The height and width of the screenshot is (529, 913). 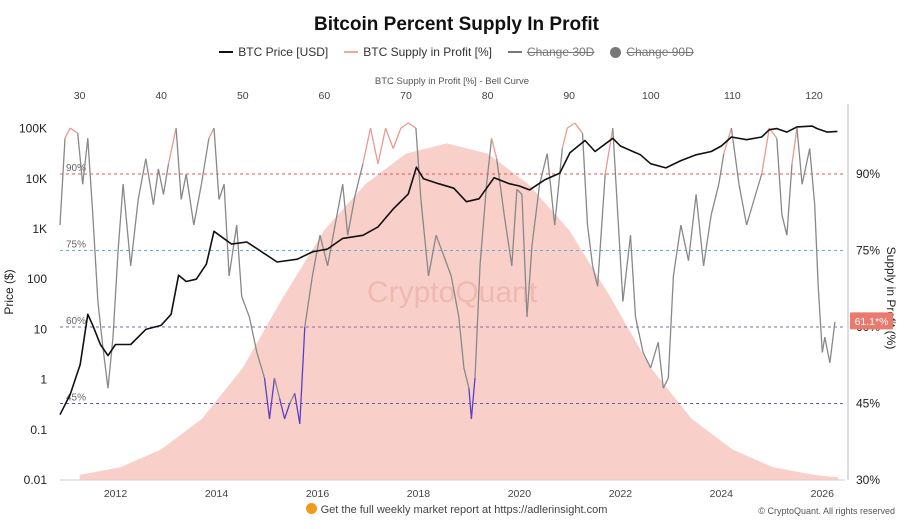 I want to click on x-axis-tick-label: 2012, so click(x=116, y=494).